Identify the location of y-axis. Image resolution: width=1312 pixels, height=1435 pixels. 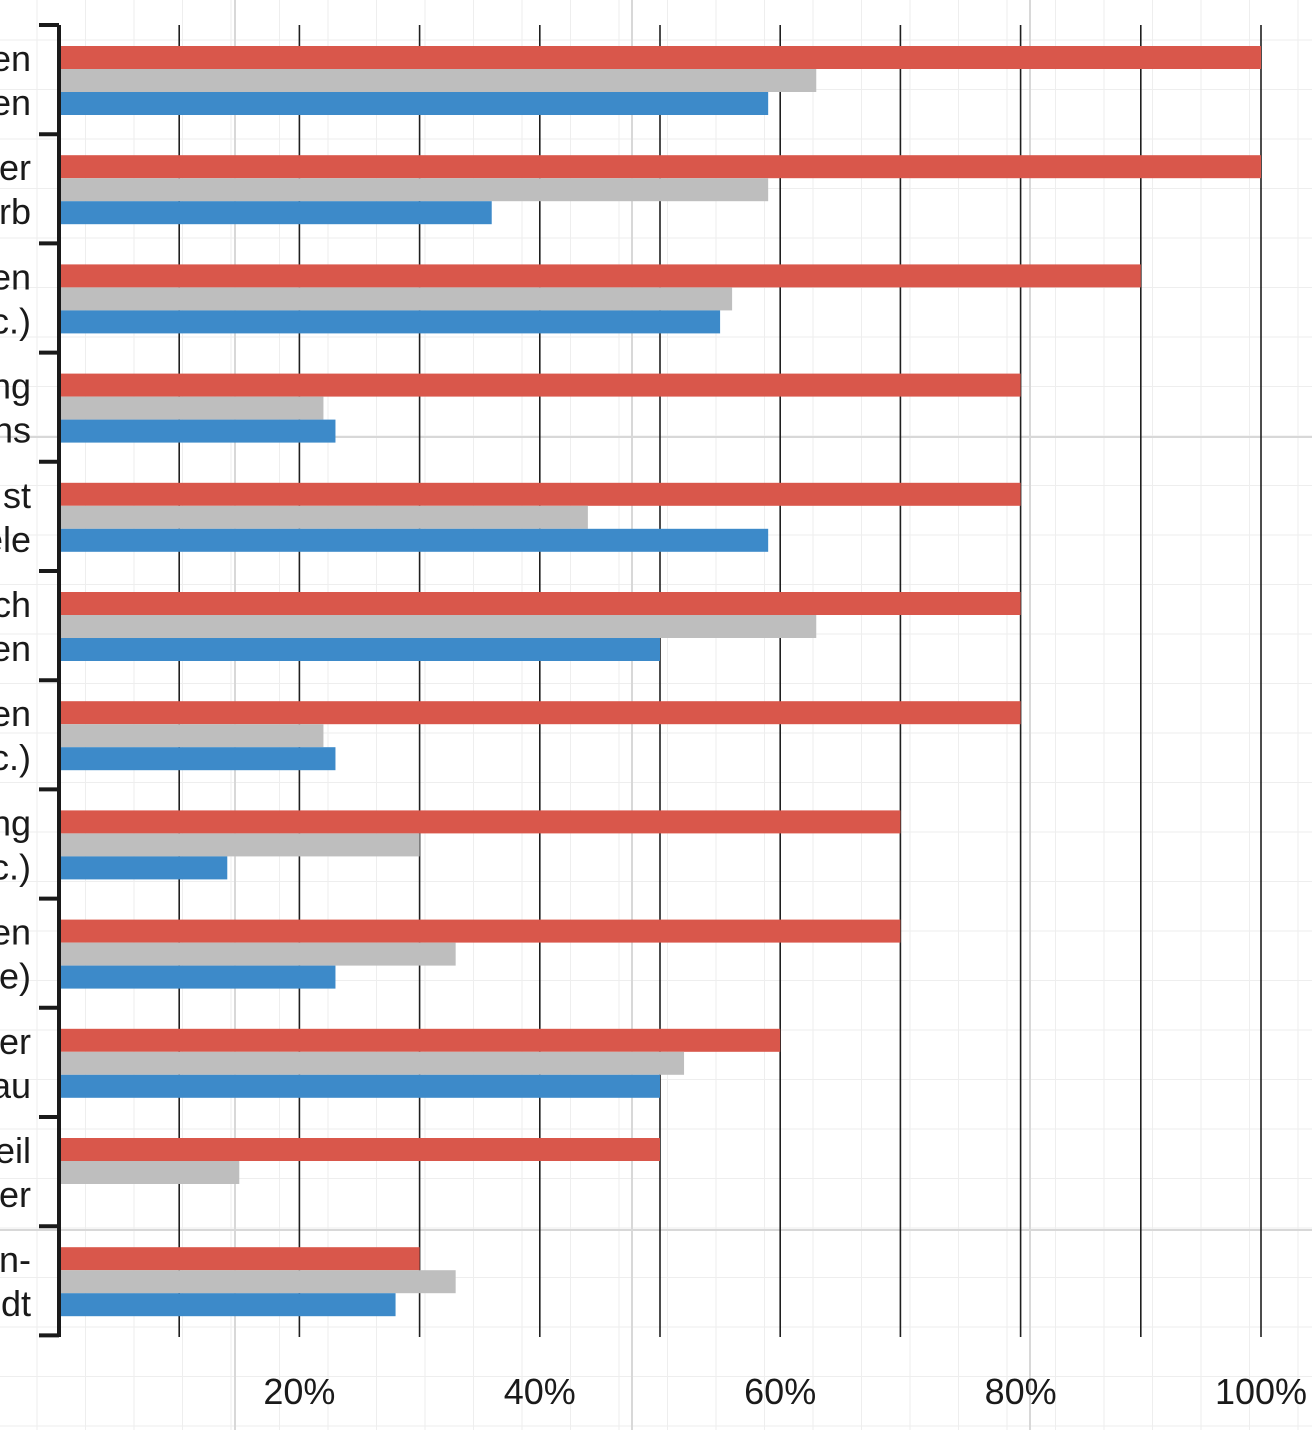
(50, 680).